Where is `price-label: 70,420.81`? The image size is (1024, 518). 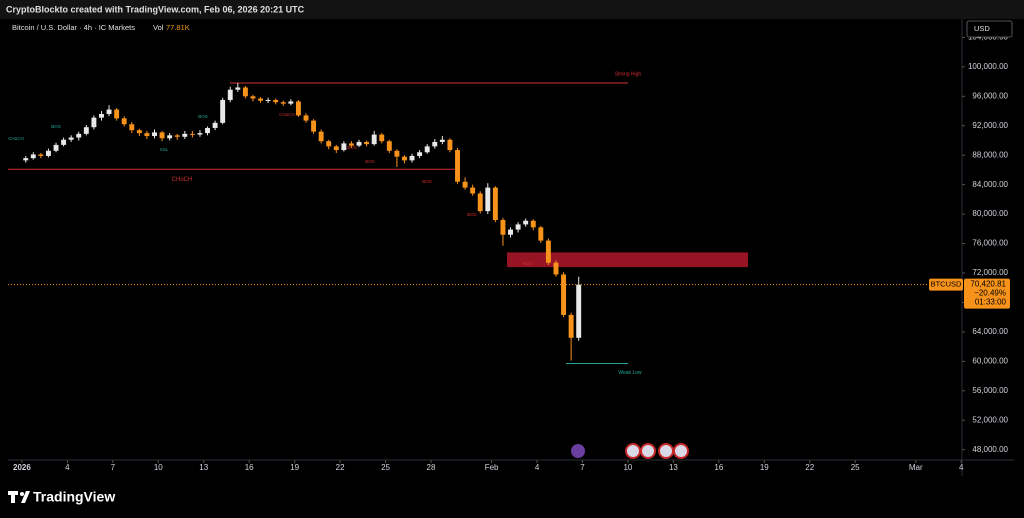
price-label: 70,420.81 is located at coordinates (988, 284).